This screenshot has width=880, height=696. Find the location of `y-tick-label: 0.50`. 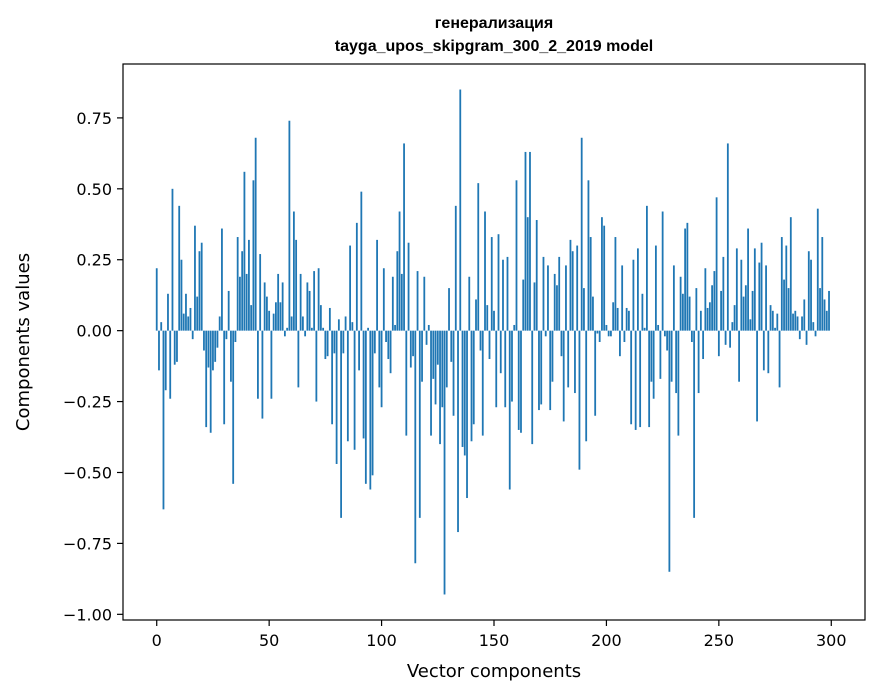

y-tick-label: 0.50 is located at coordinates (94, 189).